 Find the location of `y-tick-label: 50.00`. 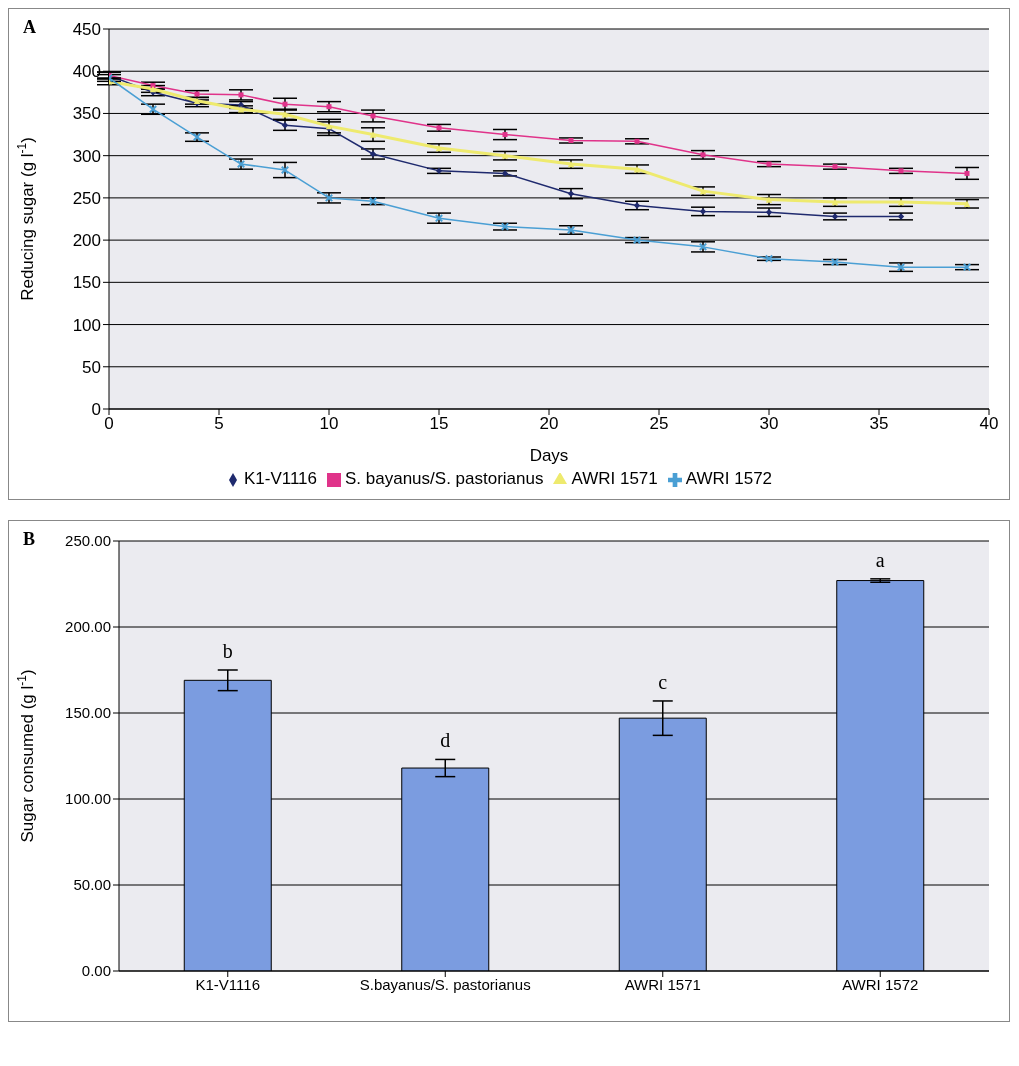

y-tick-label: 50.00 is located at coordinates (92, 885).